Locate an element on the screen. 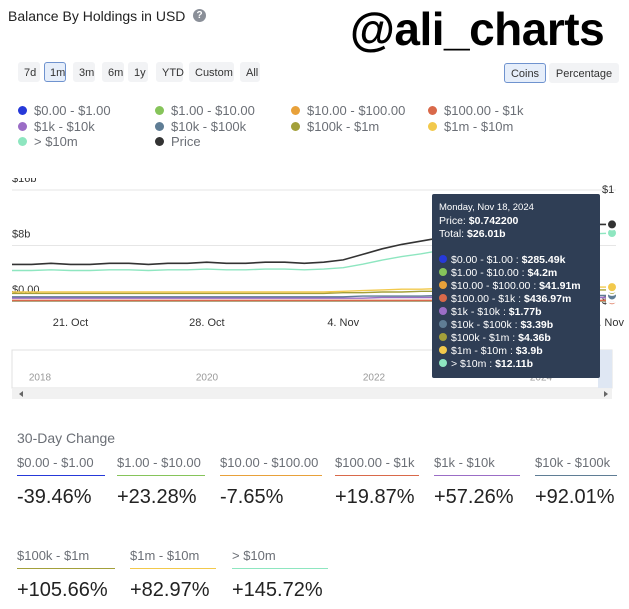  change-label: $1k - $10k is located at coordinates (477, 465).